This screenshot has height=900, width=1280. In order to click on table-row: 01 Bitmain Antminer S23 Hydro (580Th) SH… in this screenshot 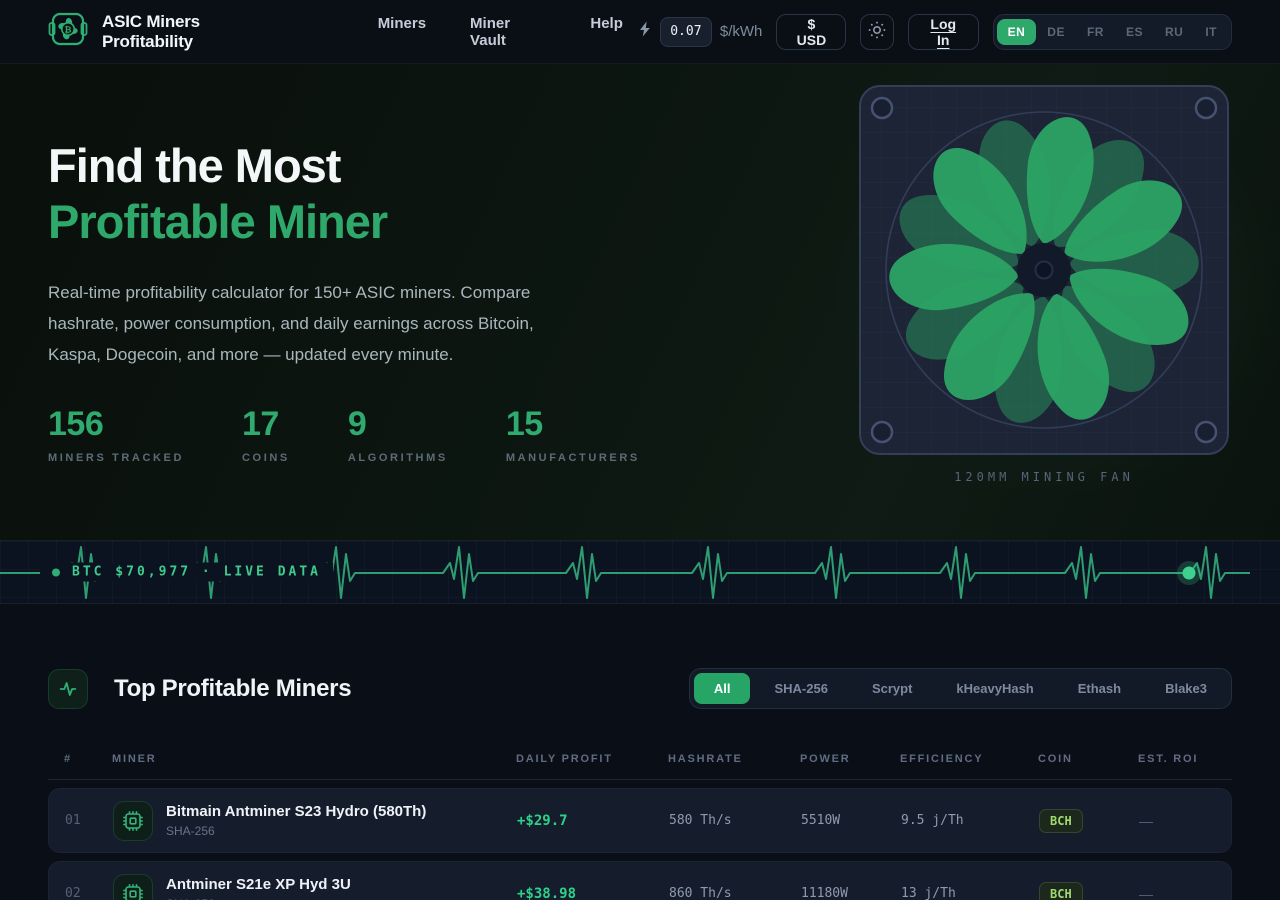, I will do `click(640, 820)`.